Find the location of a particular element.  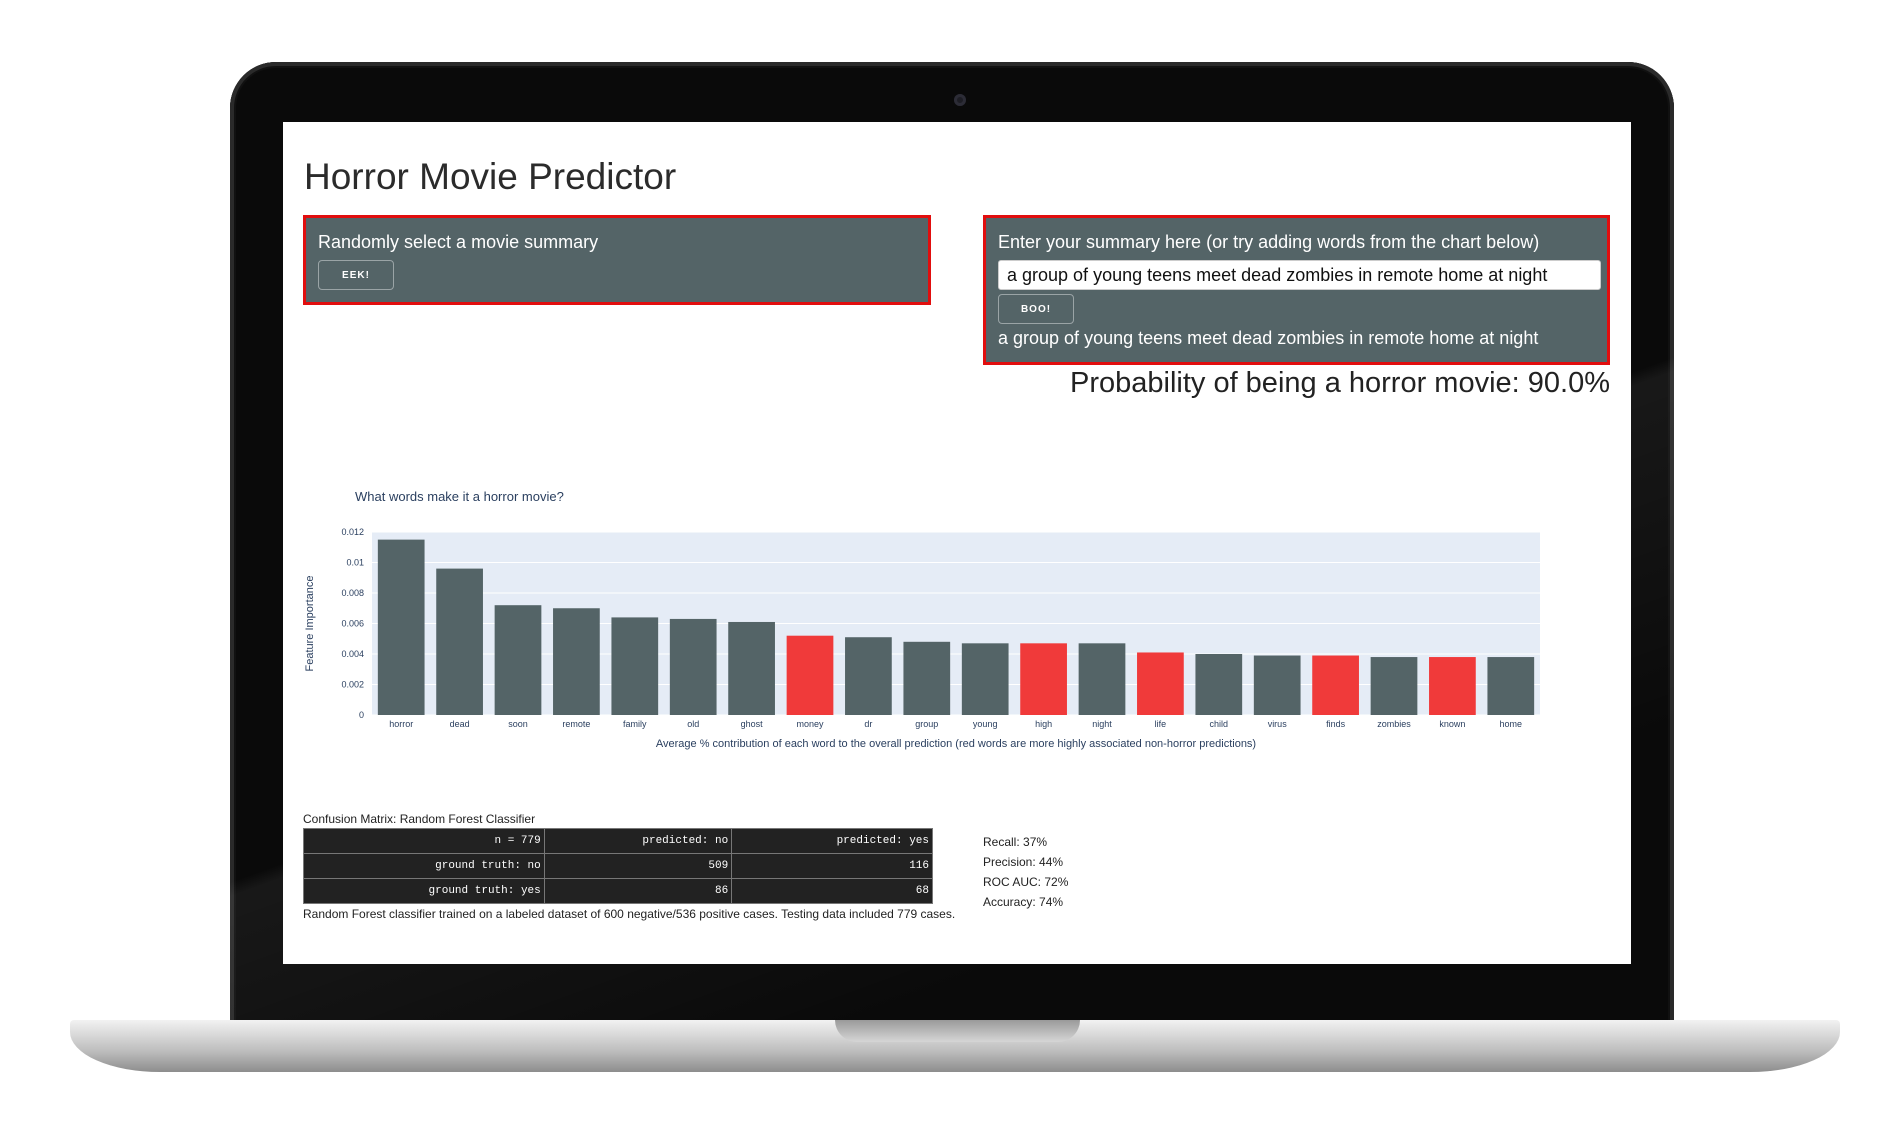

bar-dead is located at coordinates (459, 641).